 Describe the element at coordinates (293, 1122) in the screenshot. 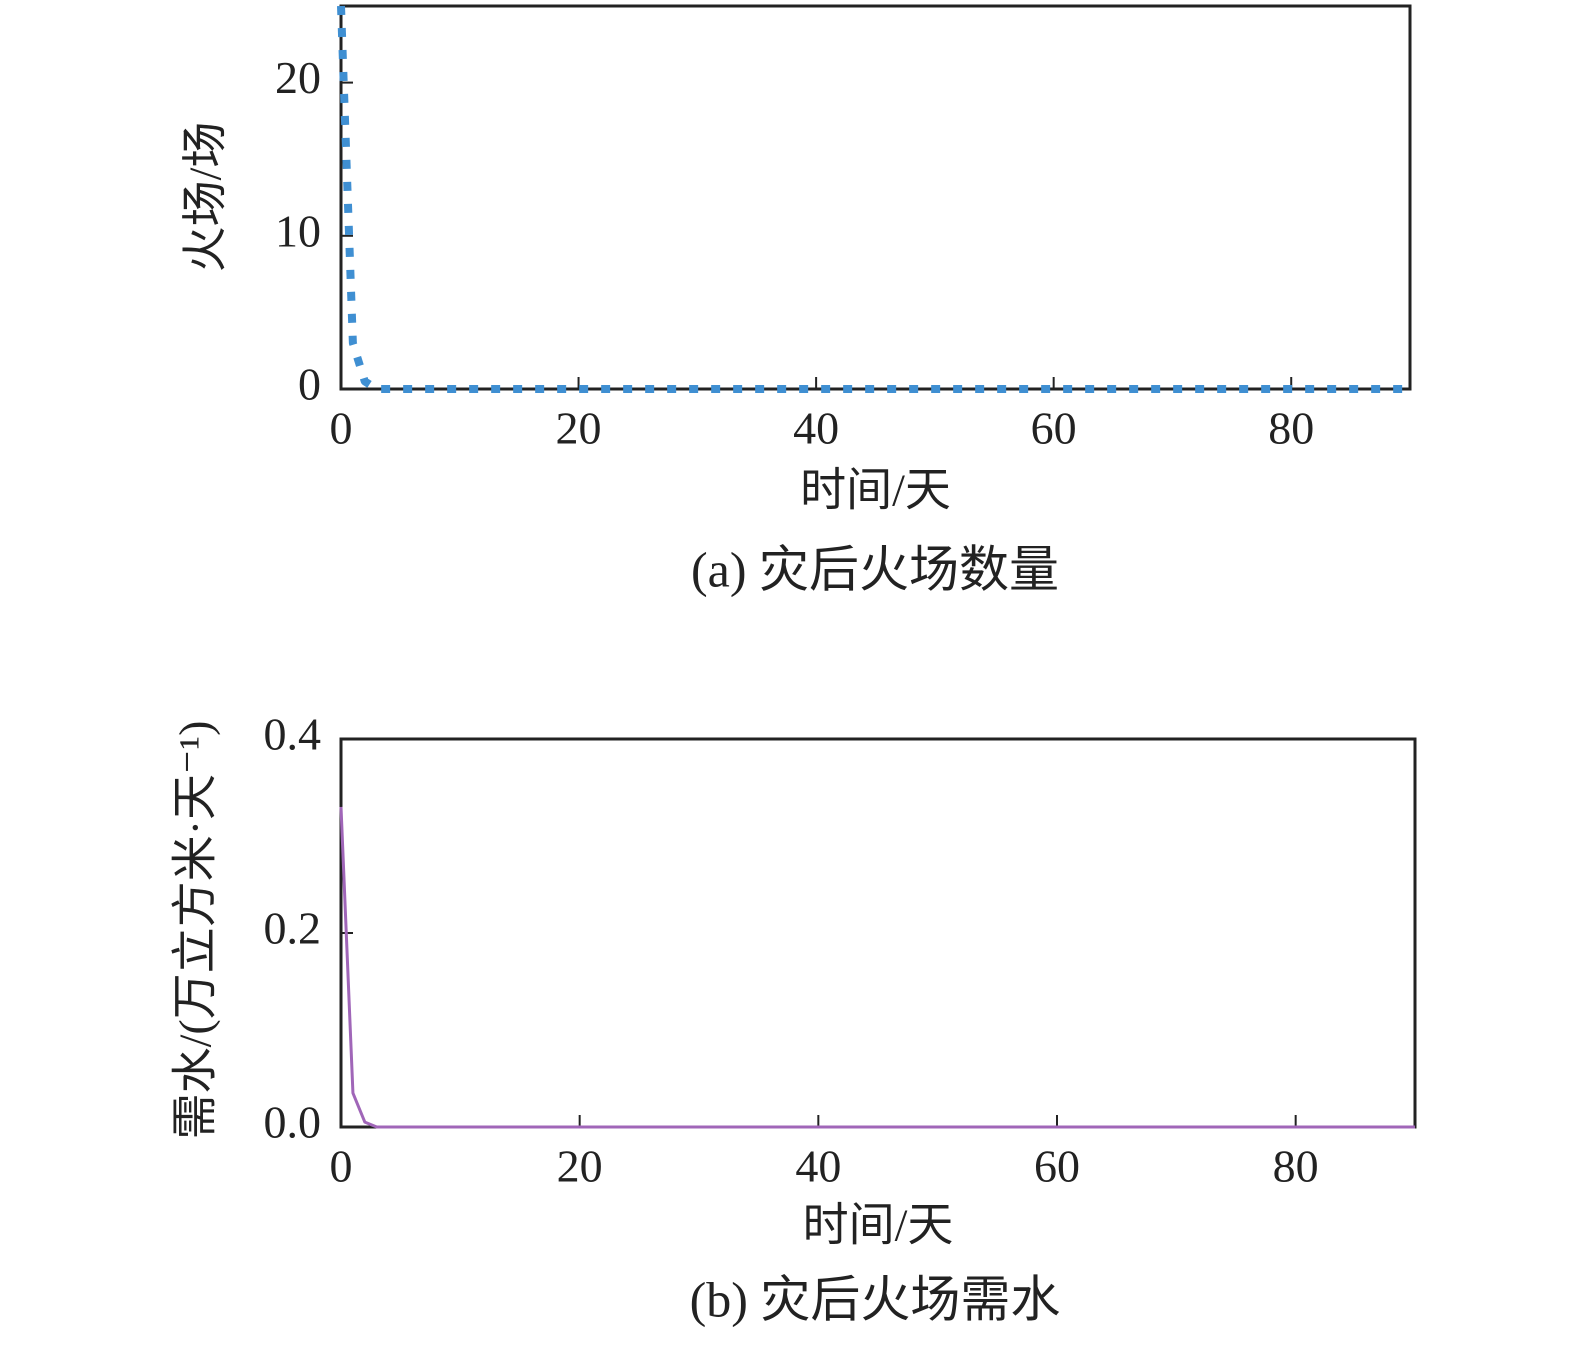

I see `y-tick-label: 0.0` at that location.